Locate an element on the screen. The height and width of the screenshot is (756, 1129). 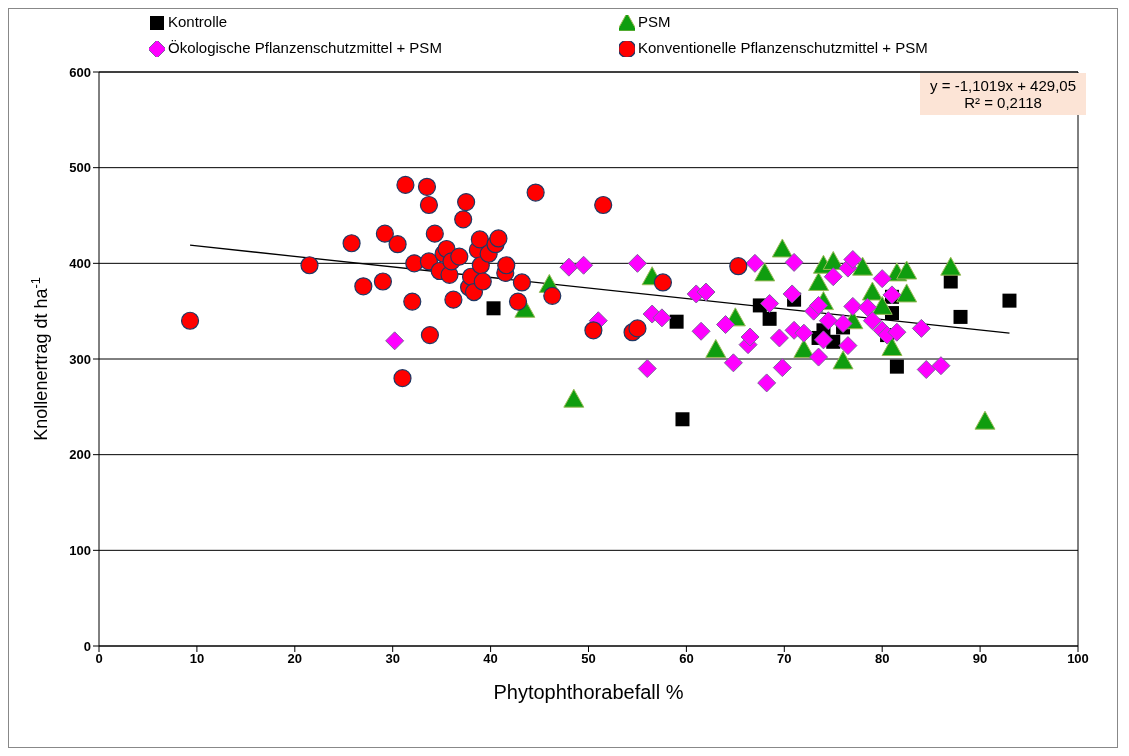
y-tick-label: 600 is located at coordinates (80, 72).